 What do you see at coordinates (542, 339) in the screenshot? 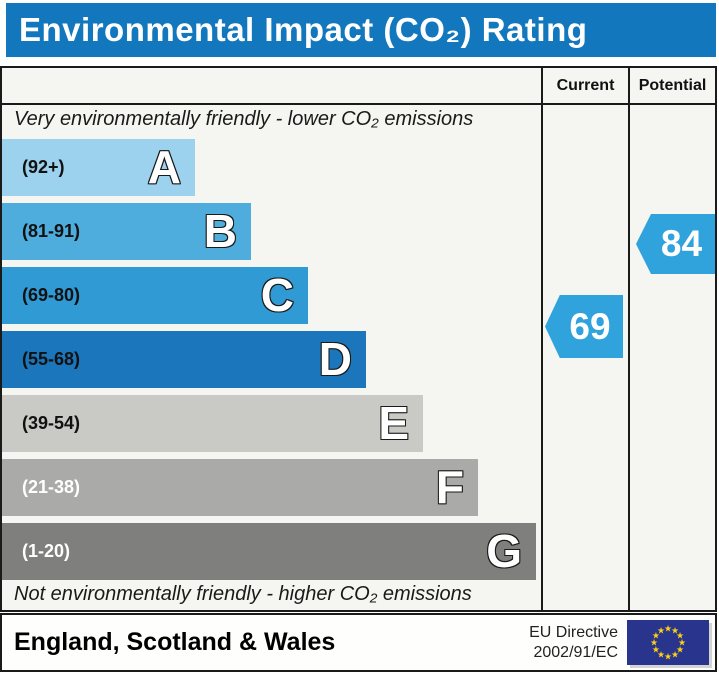
I see `current-column-divider` at bounding box center [542, 339].